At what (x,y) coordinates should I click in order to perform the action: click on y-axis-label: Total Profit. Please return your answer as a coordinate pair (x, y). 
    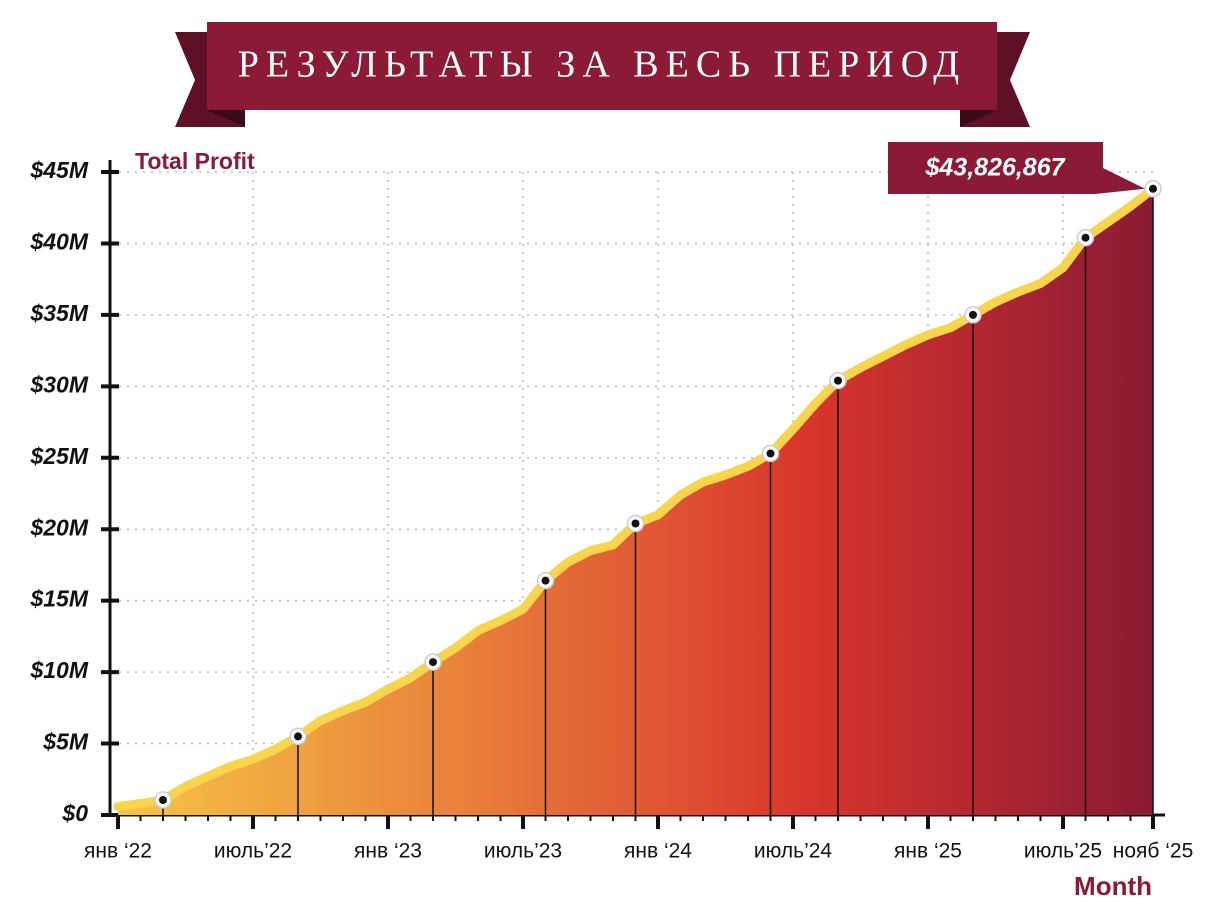
    Looking at the image, I should click on (195, 161).